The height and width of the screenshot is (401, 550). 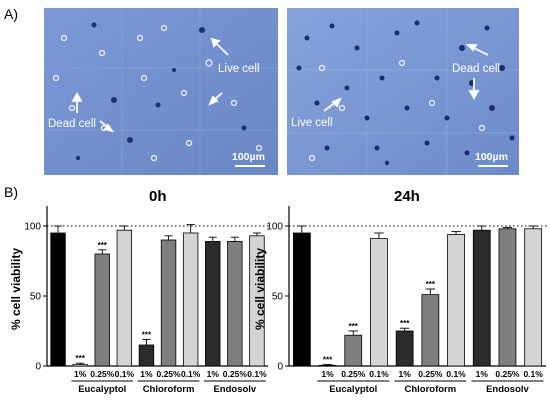 What do you see at coordinates (312, 123) in the screenshot?
I see `annotation-live-cell-24h: Live cell` at bounding box center [312, 123].